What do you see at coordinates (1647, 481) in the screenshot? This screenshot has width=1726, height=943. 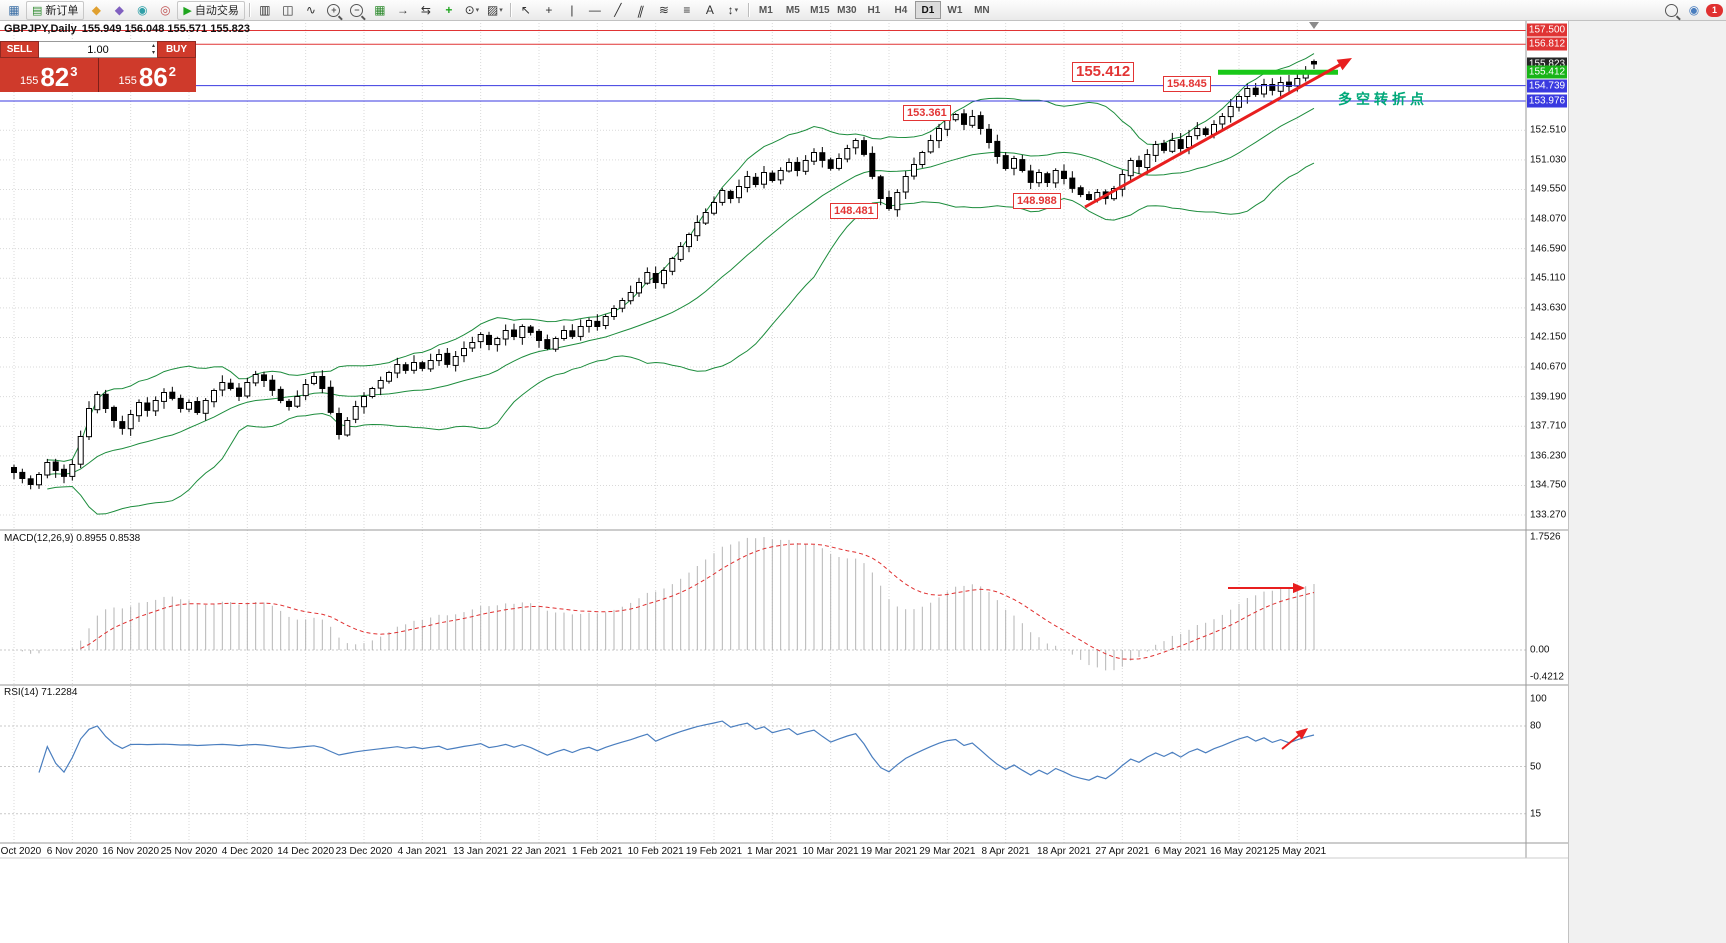 I see `mdi-background` at bounding box center [1647, 481].